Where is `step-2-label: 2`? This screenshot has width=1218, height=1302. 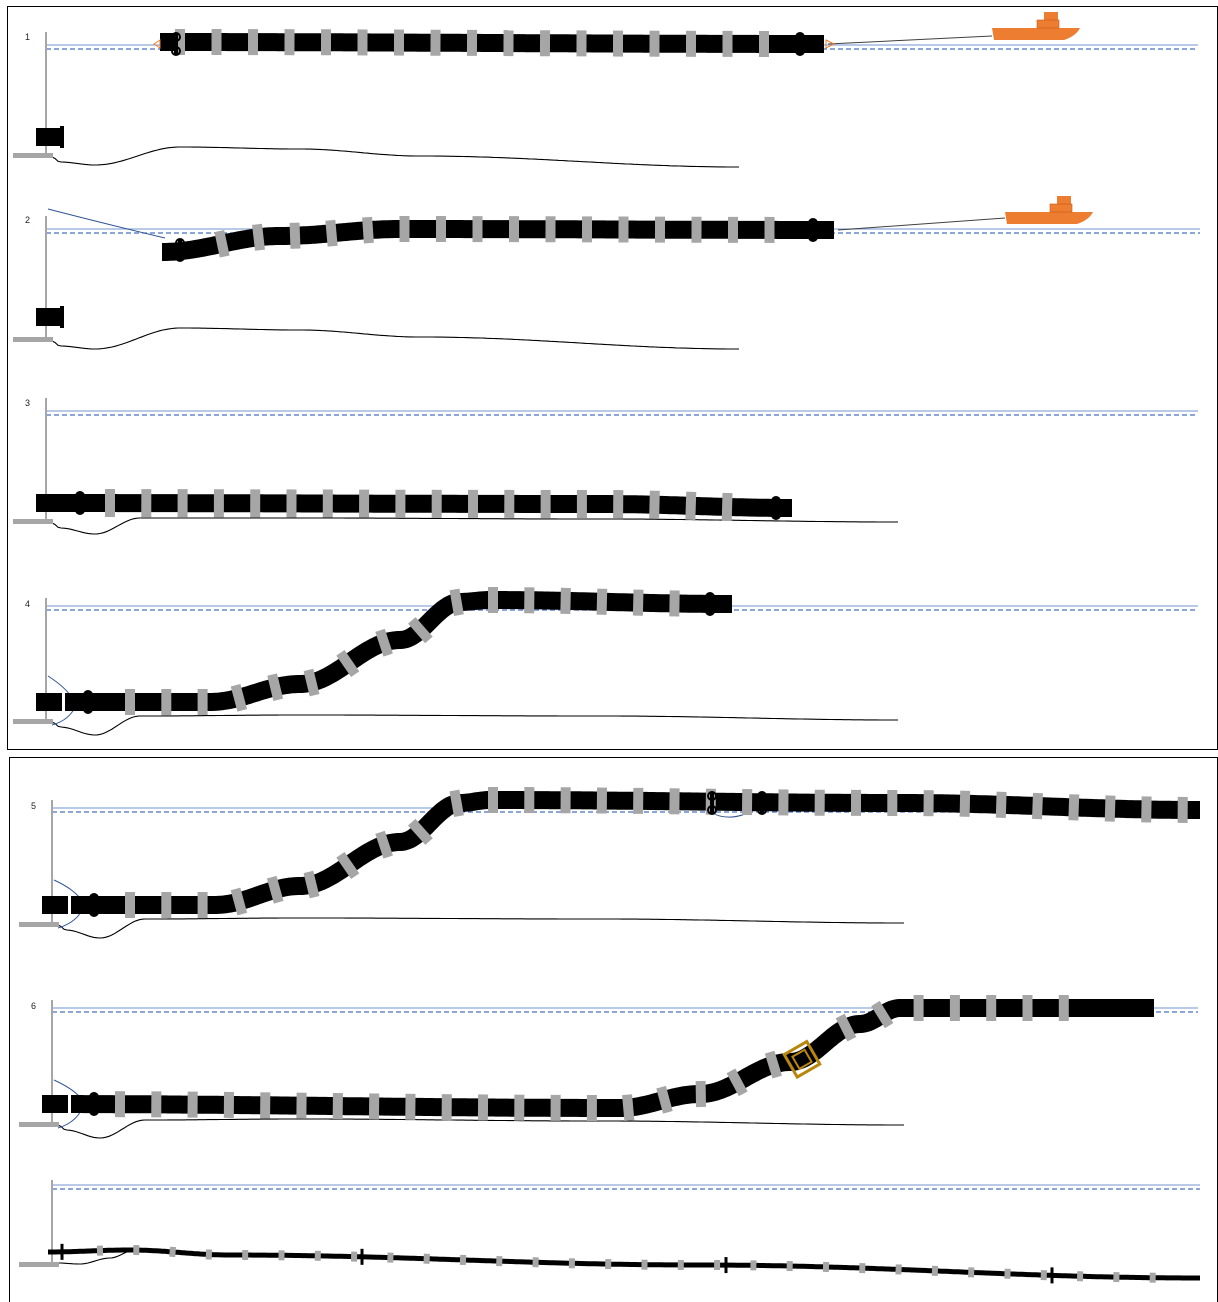
step-2-label: 2 is located at coordinates (28, 220).